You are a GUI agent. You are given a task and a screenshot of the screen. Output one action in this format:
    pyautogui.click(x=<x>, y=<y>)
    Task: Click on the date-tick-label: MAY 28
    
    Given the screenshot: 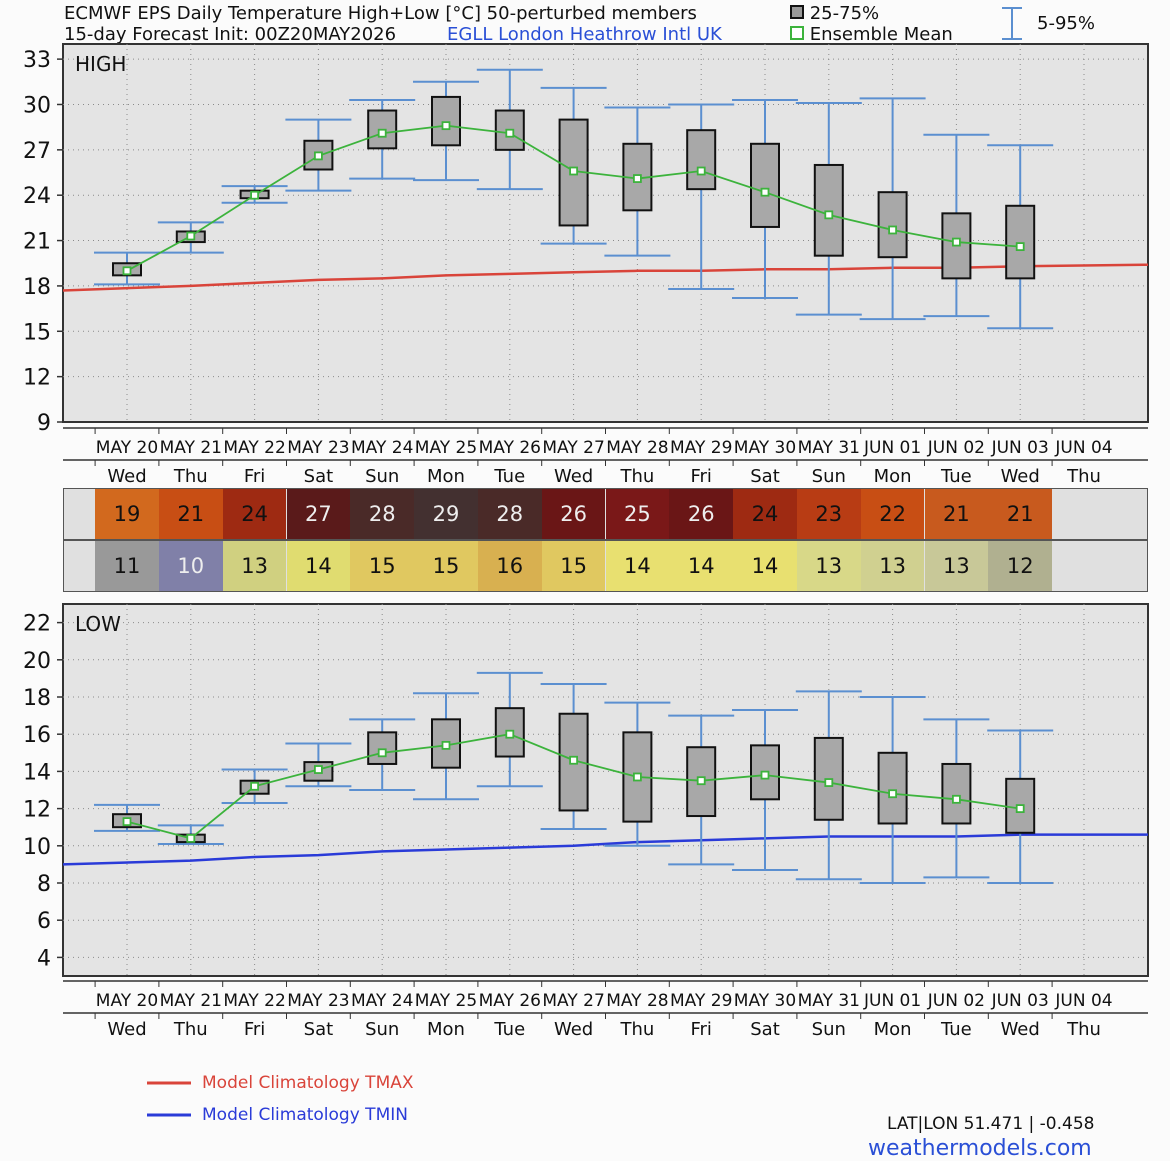 What is the action you would take?
    pyautogui.click(x=637, y=448)
    